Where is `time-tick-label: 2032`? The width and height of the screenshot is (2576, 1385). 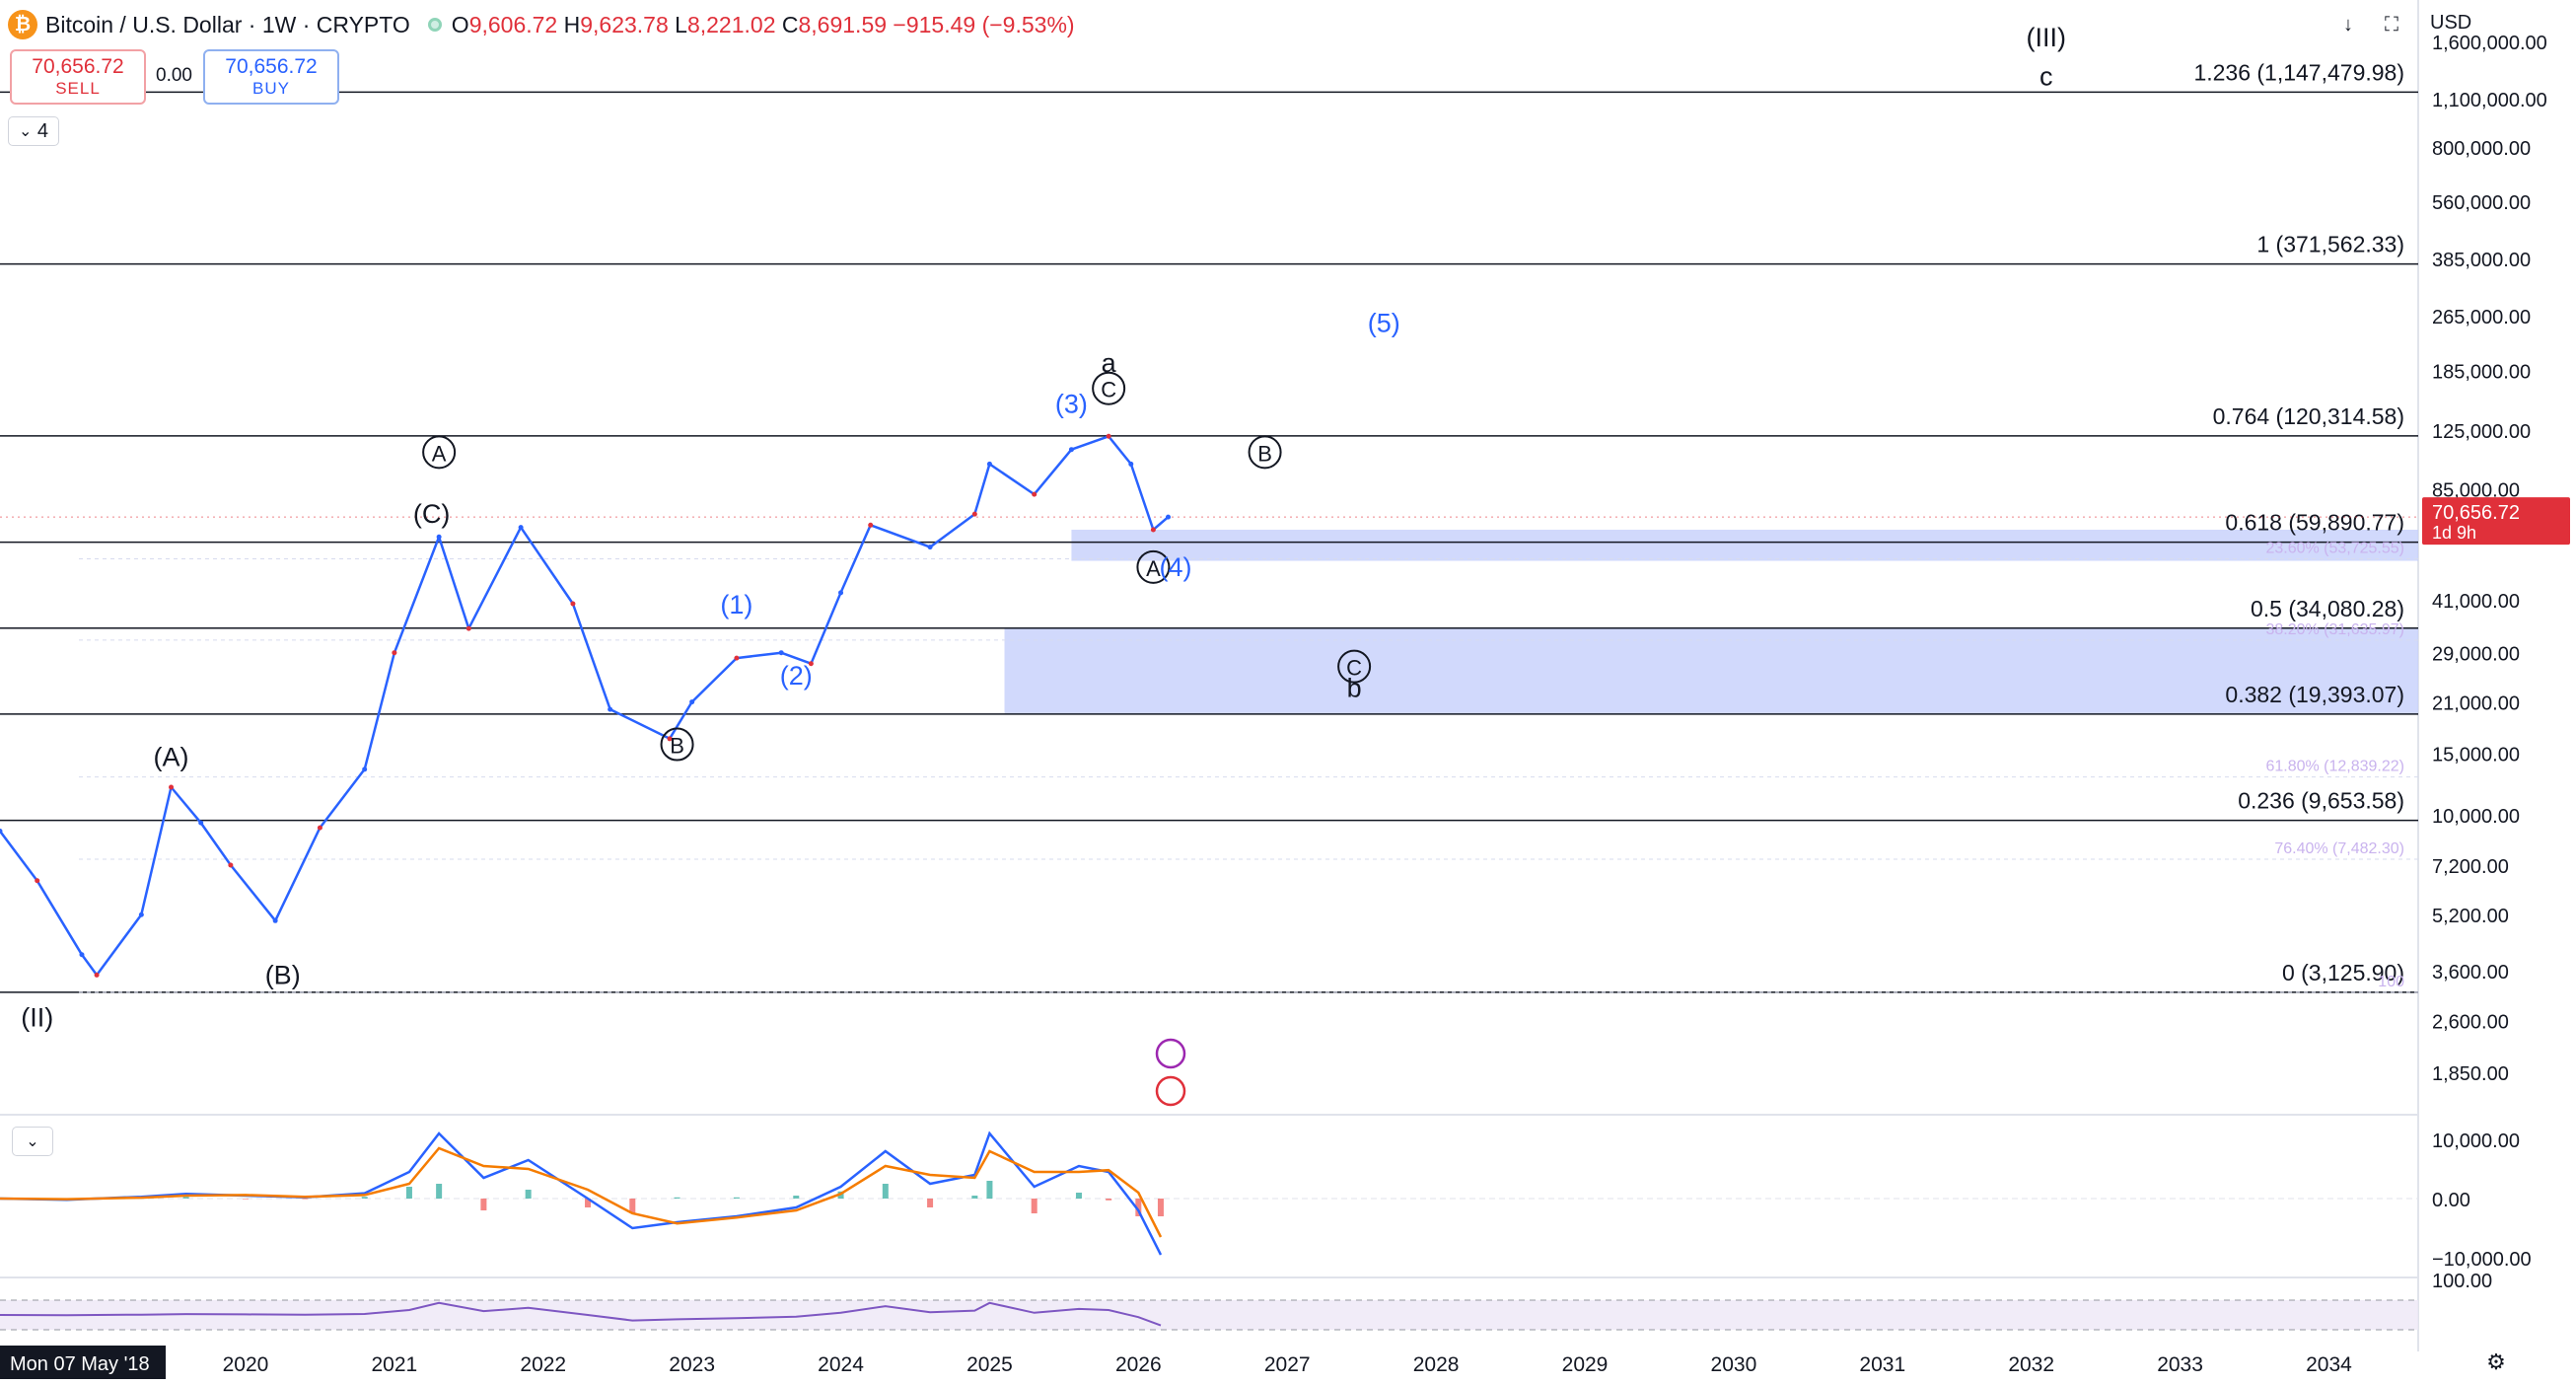 time-tick-label: 2032 is located at coordinates (2031, 1364).